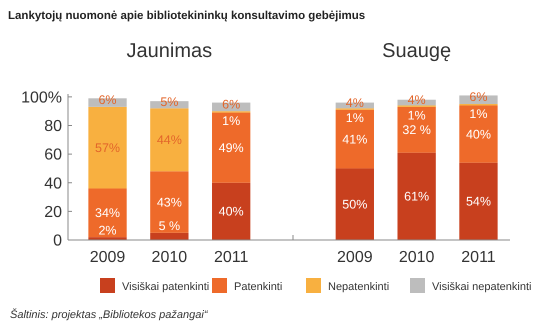 The image size is (550, 333). What do you see at coordinates (416, 130) in the screenshot?
I see `data-label: 32 %` at bounding box center [416, 130].